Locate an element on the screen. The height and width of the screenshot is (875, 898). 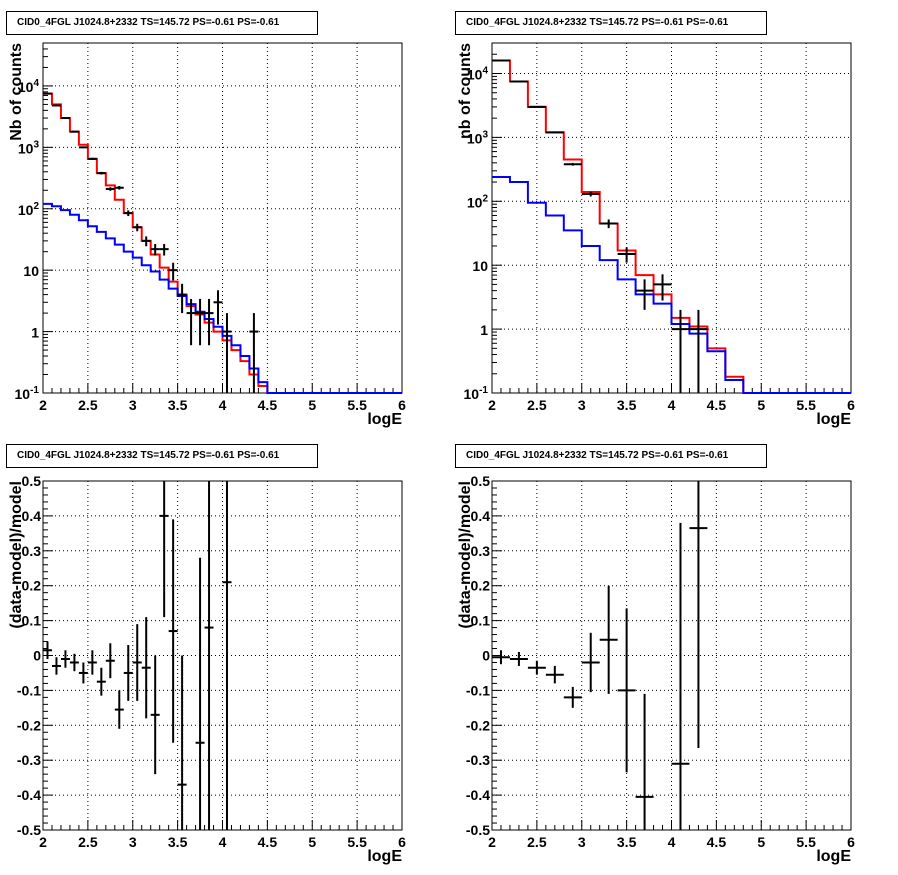
y-tick-label: 10² is located at coordinates (478, 201).